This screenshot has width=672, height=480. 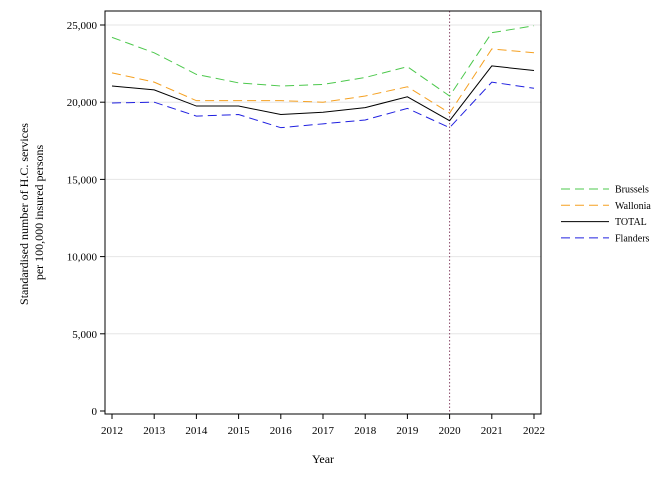 I want to click on x-tick-label: 2018, so click(x=365, y=431).